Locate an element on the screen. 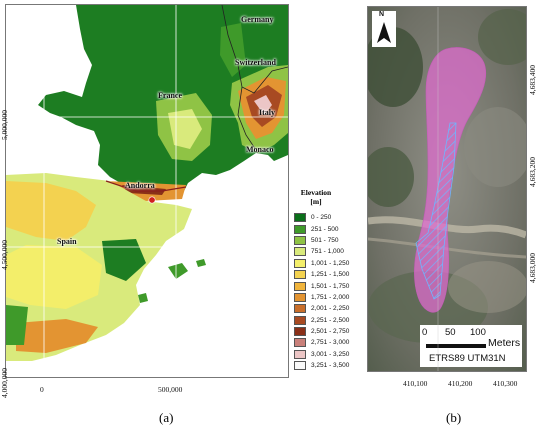 This screenshot has height=430, width=550. legend-label: 3,001 - 3,250 is located at coordinates (330, 354).